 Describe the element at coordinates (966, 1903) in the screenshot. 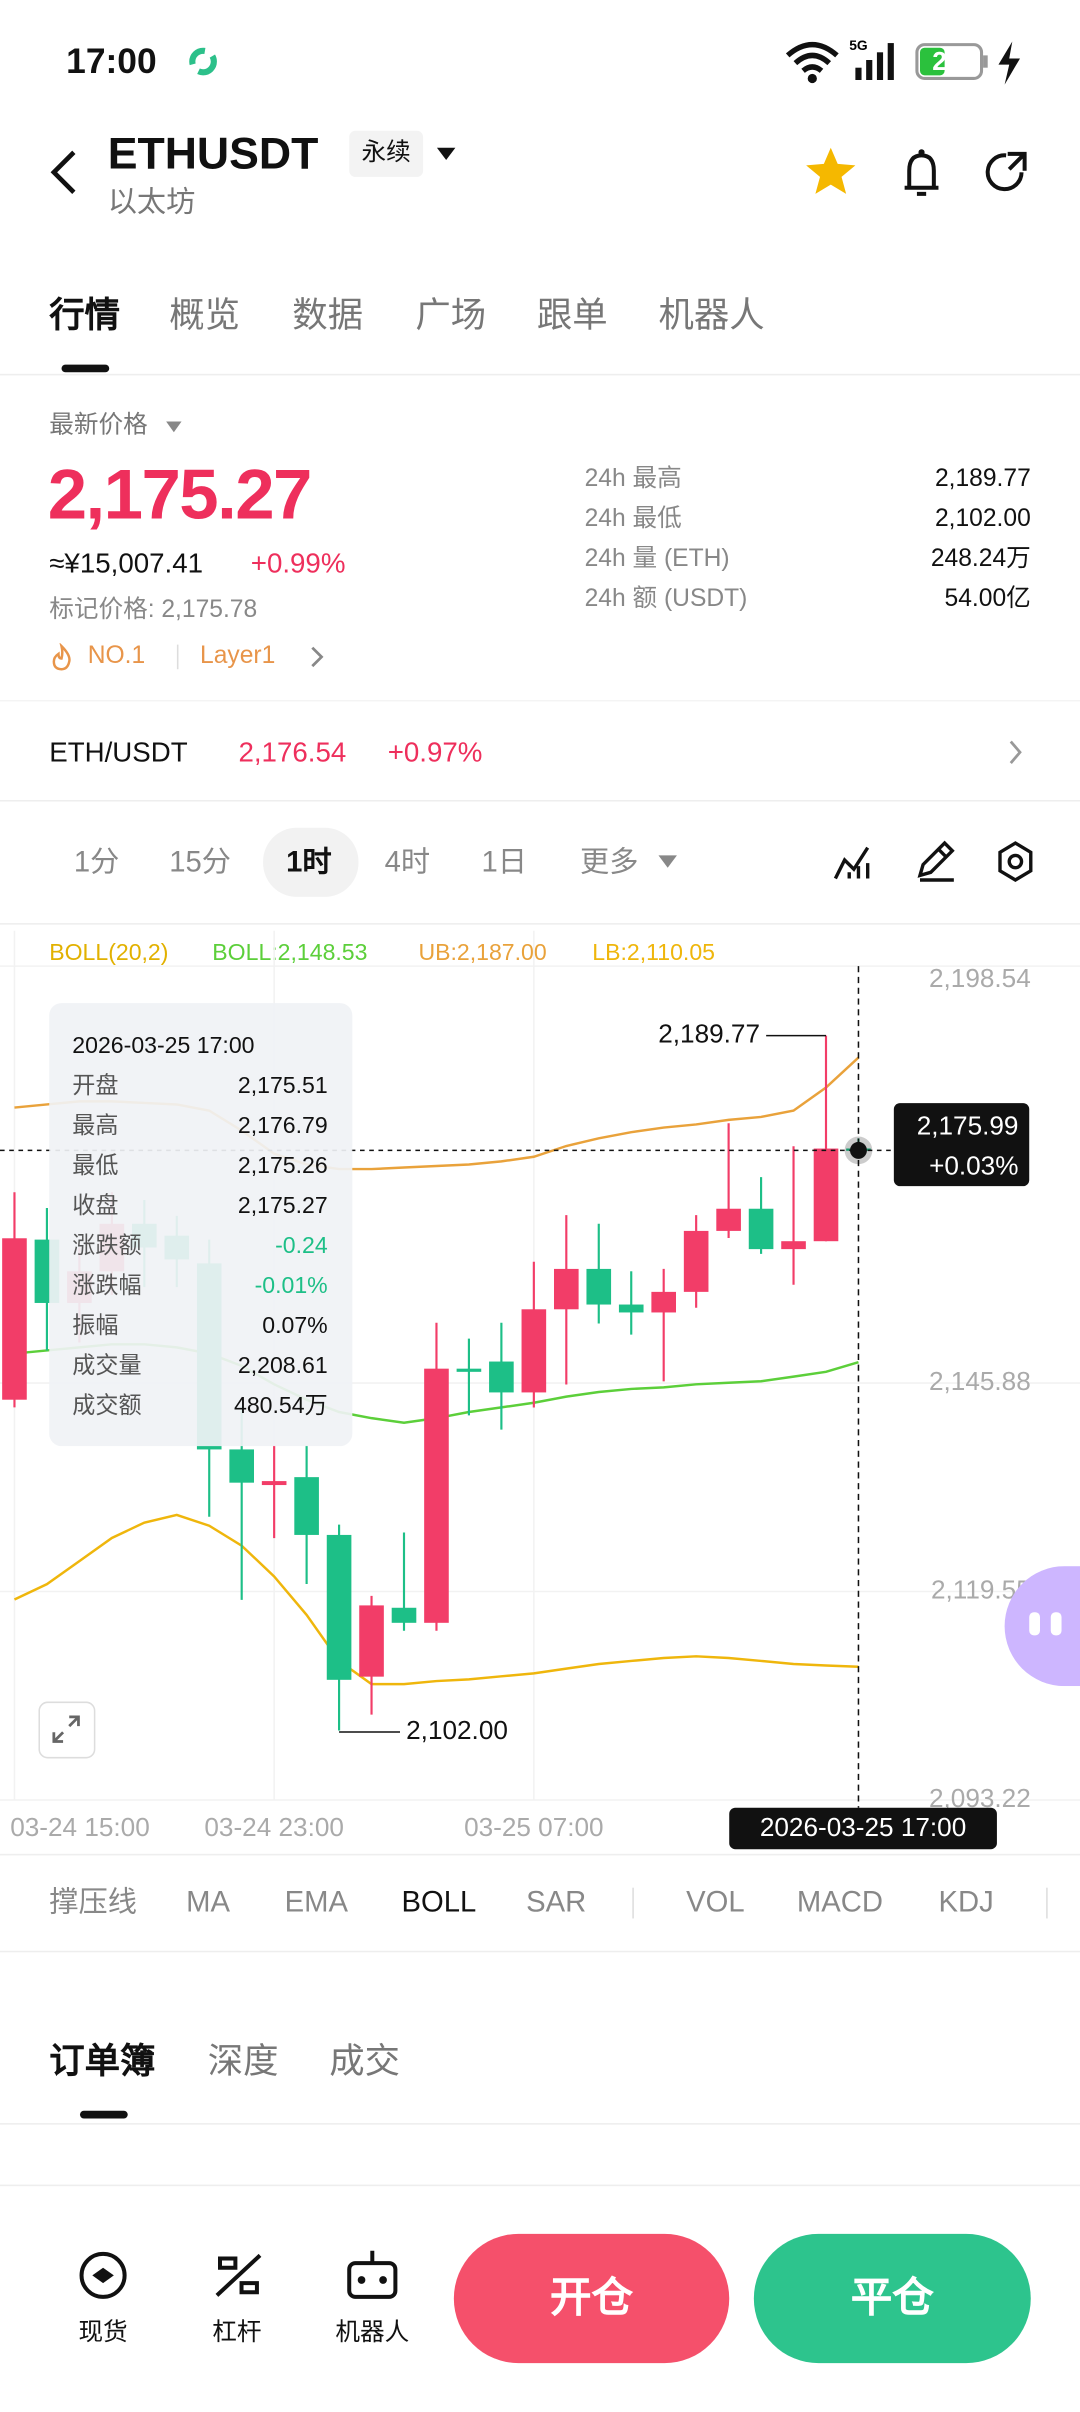

I see `indicator: KDJ` at that location.